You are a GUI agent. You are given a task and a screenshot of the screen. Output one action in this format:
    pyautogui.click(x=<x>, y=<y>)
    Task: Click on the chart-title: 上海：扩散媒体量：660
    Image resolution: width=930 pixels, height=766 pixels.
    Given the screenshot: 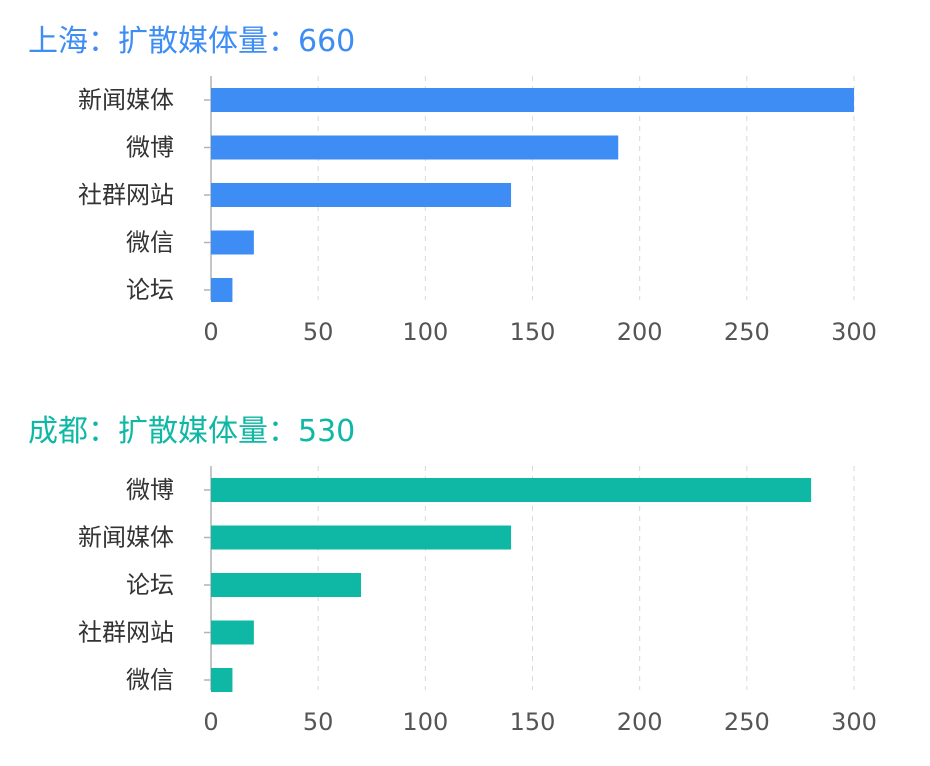 What is the action you would take?
    pyautogui.click(x=192, y=41)
    